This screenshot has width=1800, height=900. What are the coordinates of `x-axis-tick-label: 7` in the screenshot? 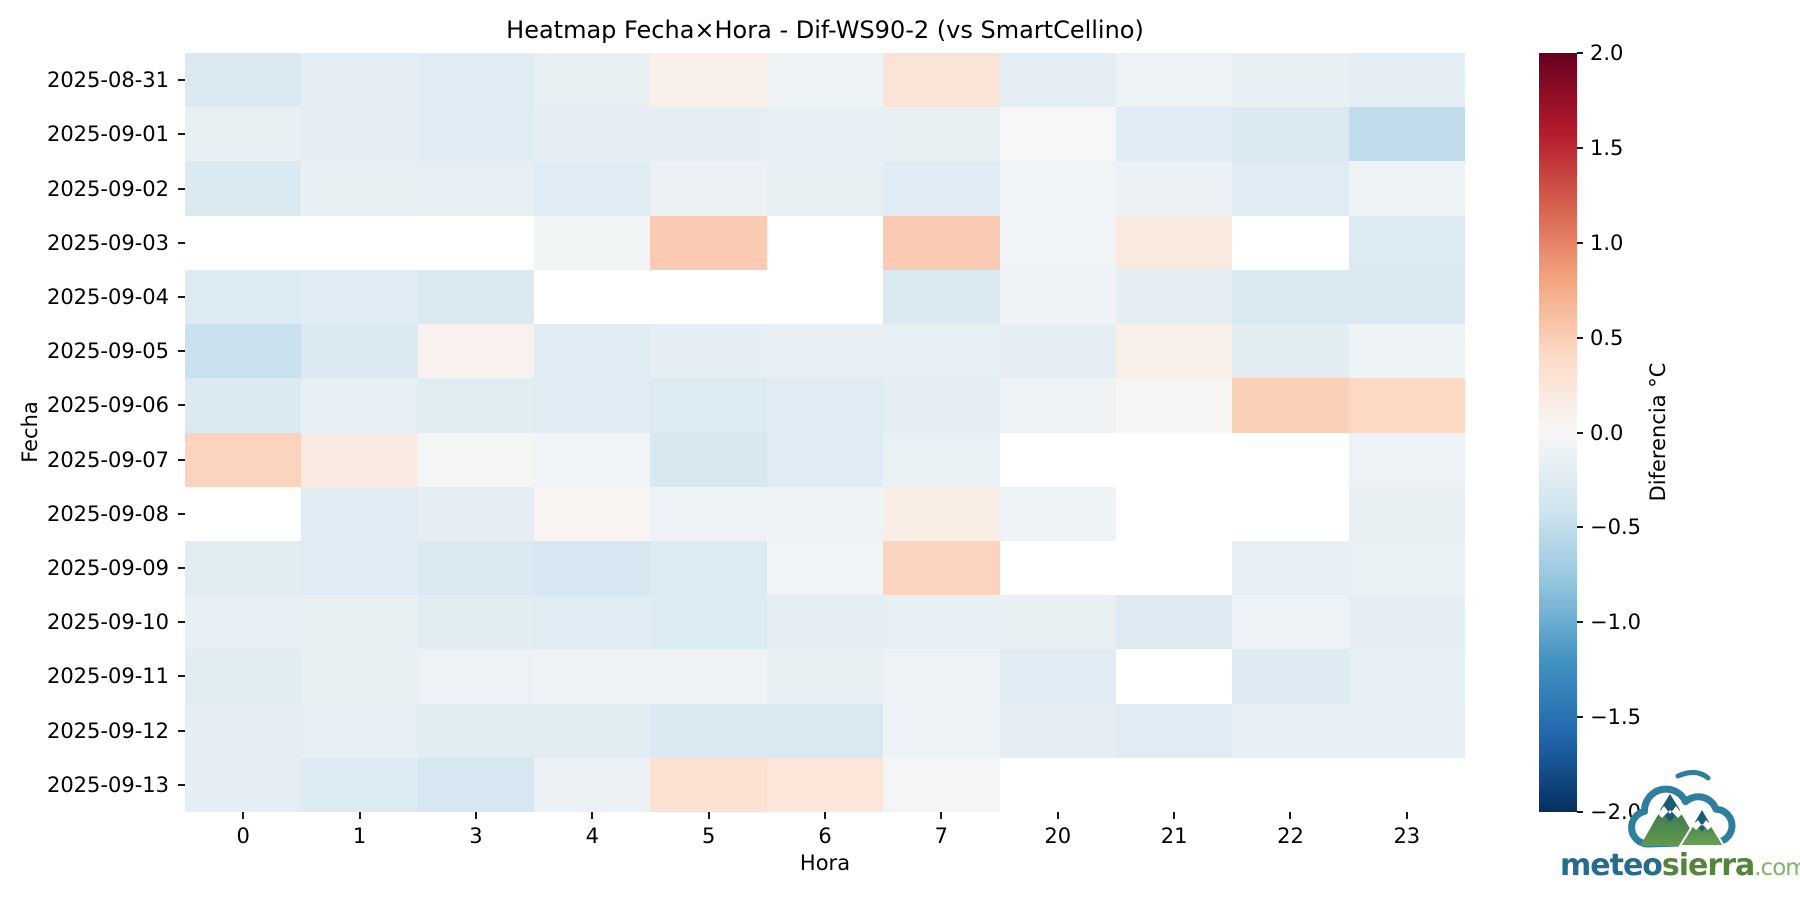 It's located at (941, 836).